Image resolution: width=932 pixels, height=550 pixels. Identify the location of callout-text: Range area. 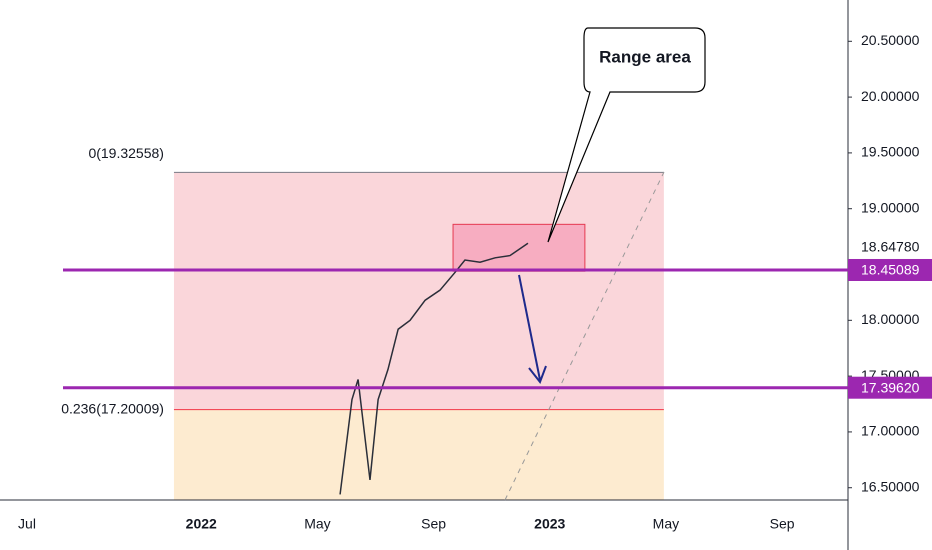
(645, 56).